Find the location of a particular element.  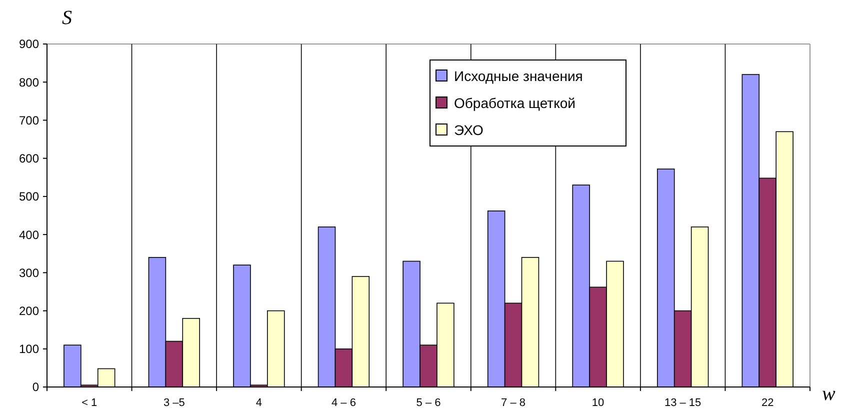

y-tick-label: 200 is located at coordinates (29, 311).